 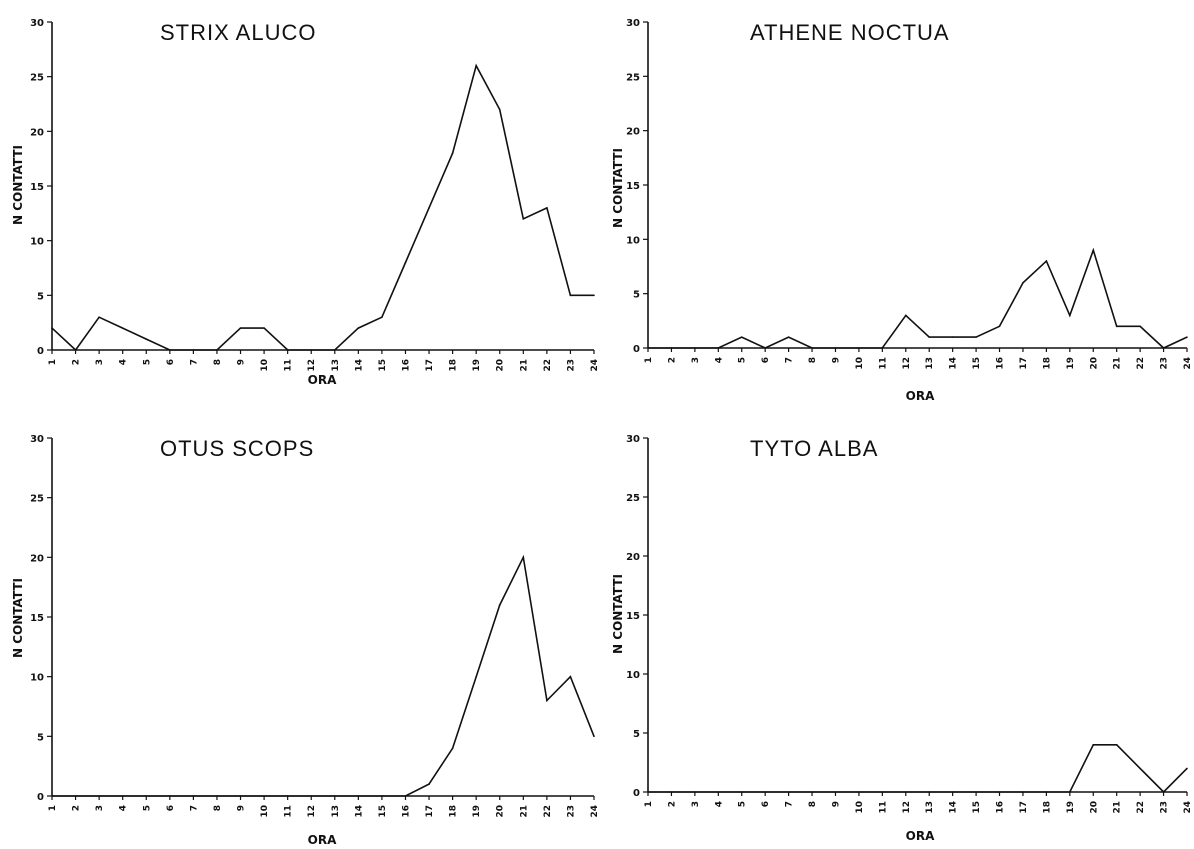 What do you see at coordinates (524, 365) in the screenshot?
I see `x-tick-label: 21` at bounding box center [524, 365].